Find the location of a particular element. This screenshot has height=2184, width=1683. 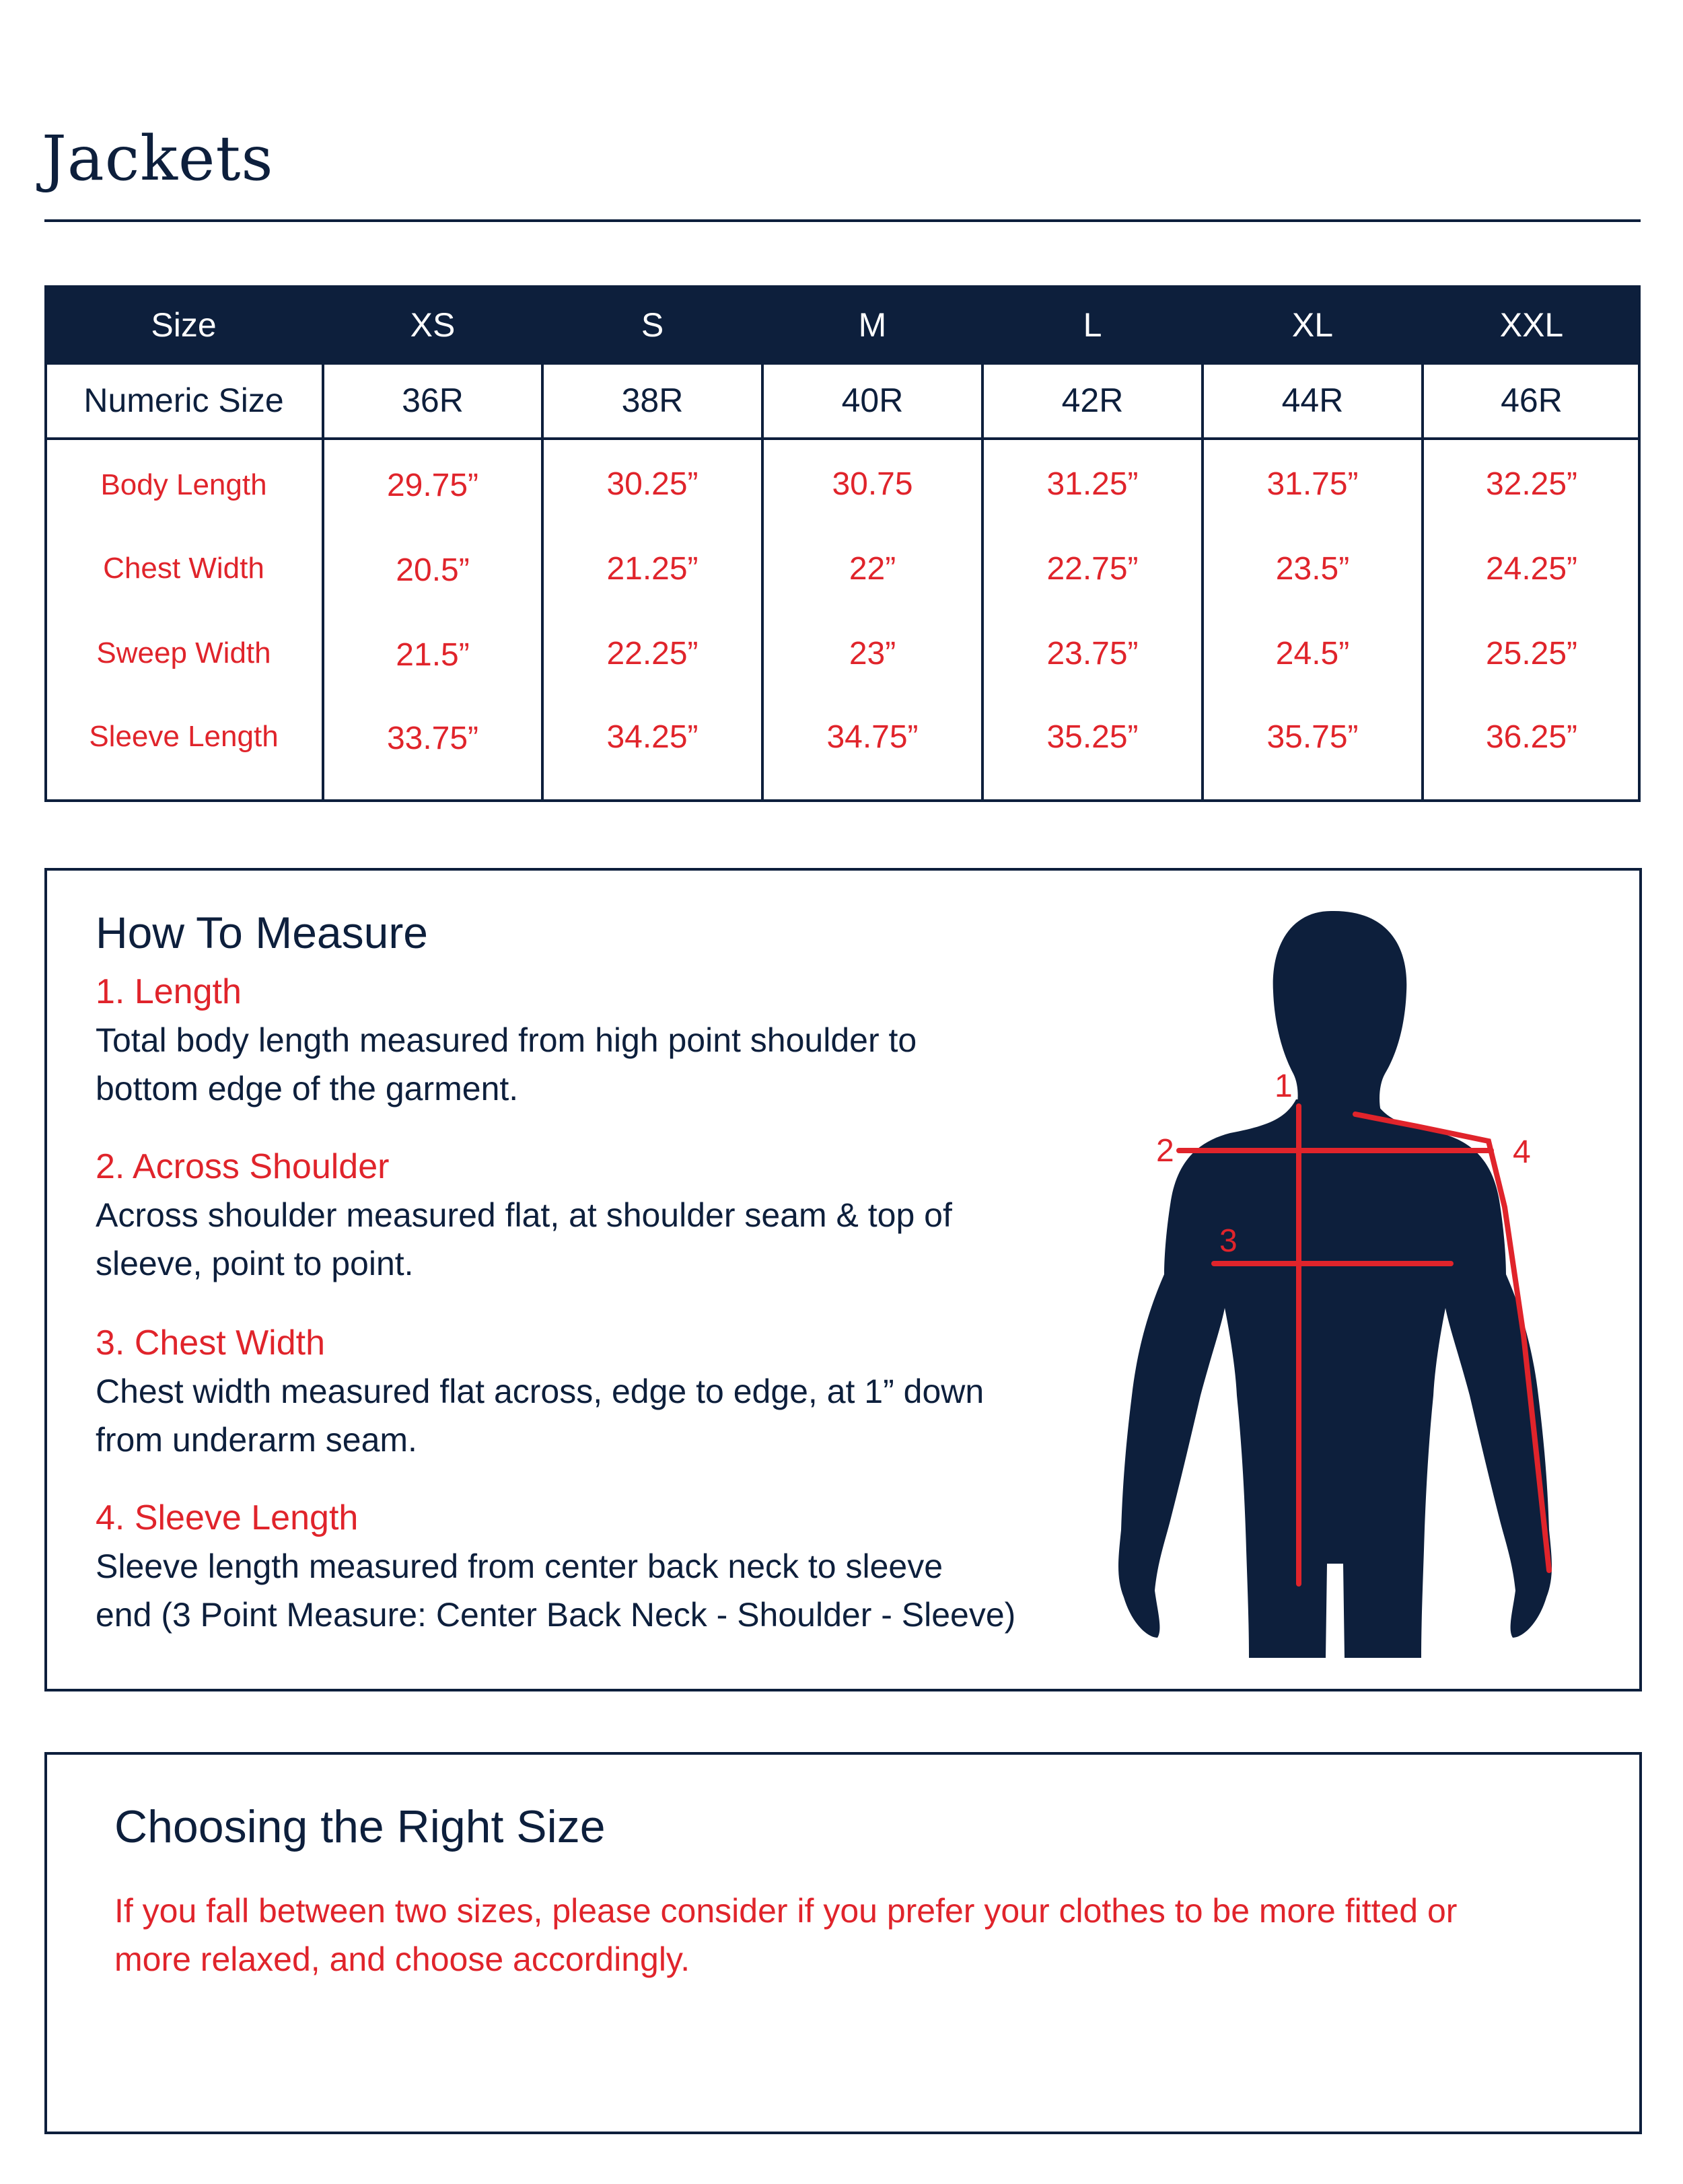

marker-3: 3 is located at coordinates (1228, 1241).